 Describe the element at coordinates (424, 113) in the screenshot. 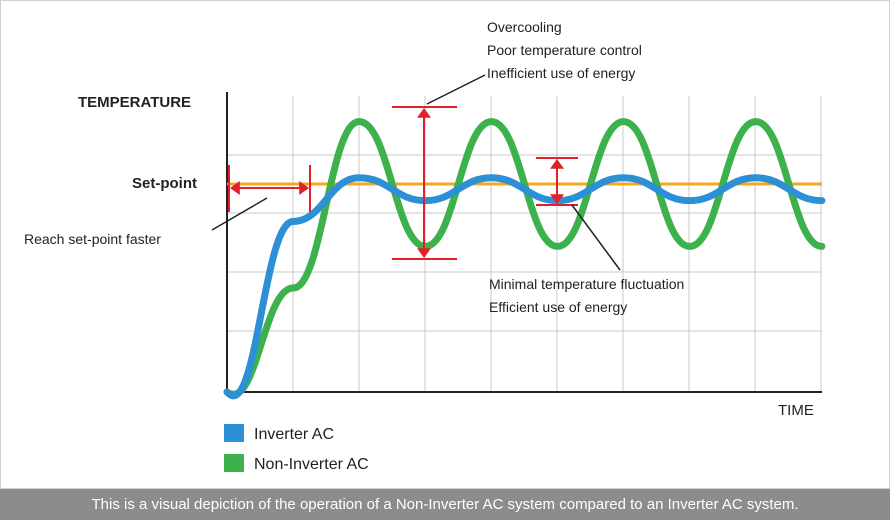

I see `marker-arrow-up` at that location.